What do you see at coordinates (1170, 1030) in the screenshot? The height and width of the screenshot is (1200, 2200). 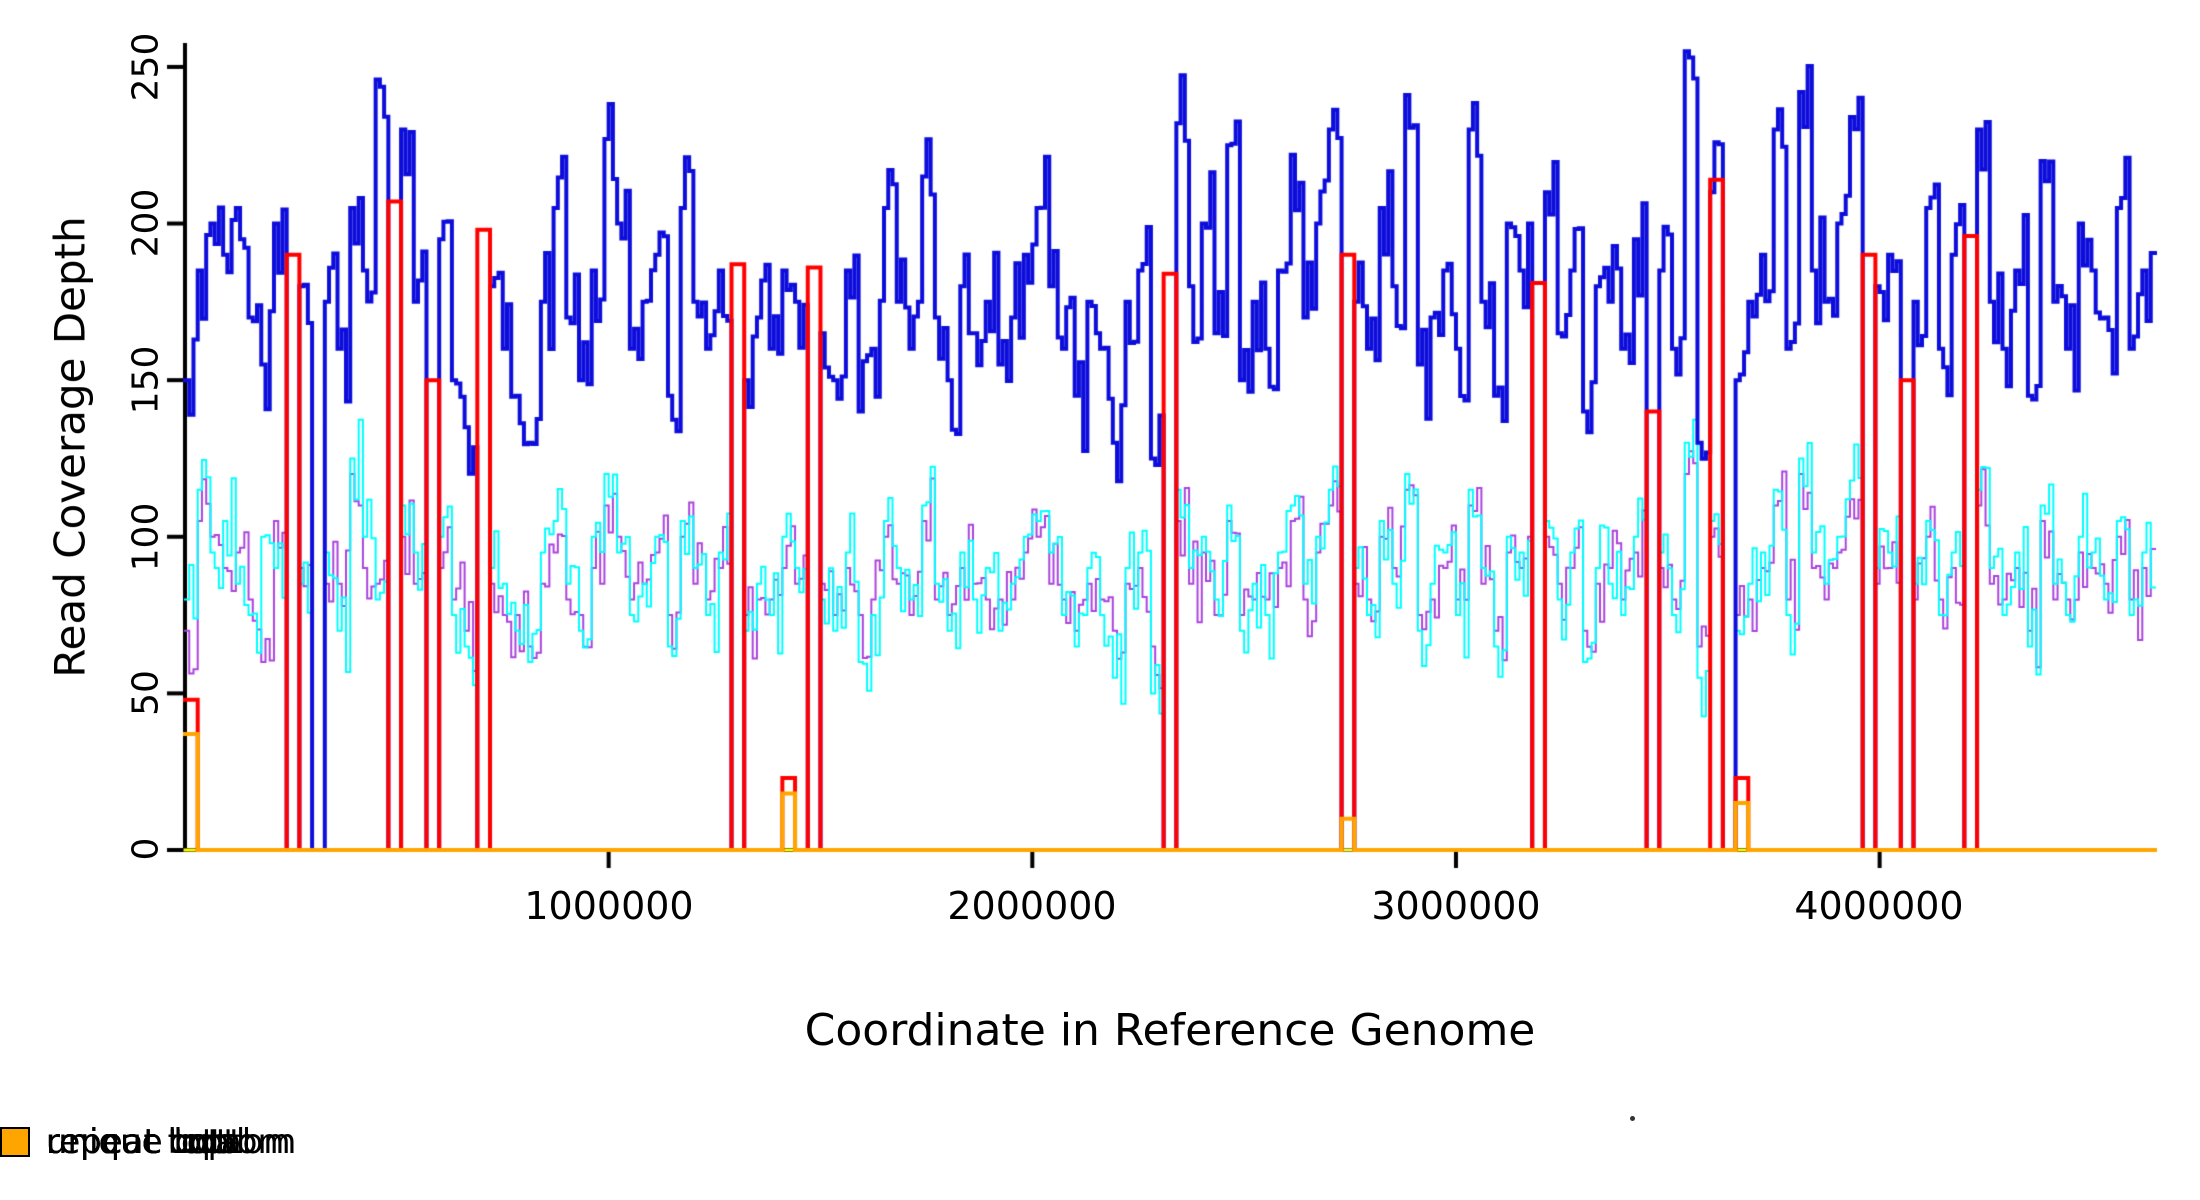 I see `x-axis-title: Coordinate in Reference Genome` at bounding box center [1170, 1030].